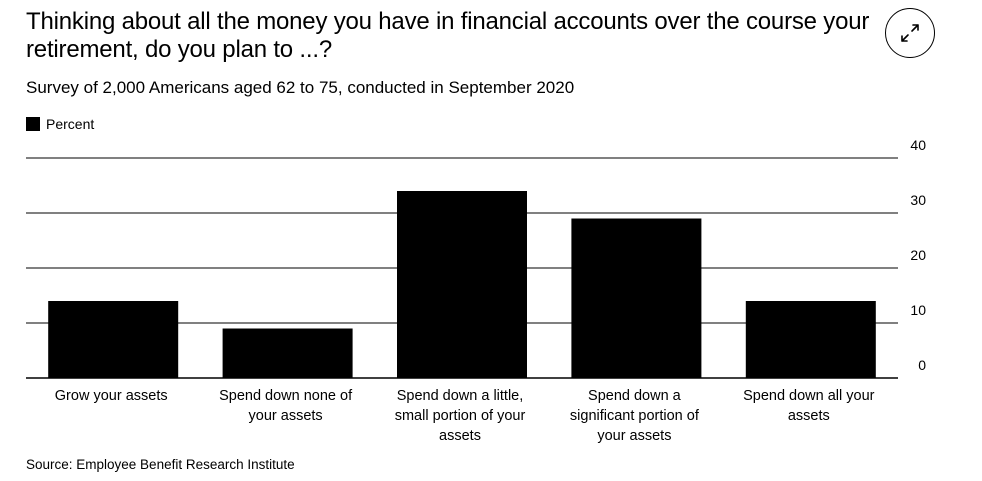 Image resolution: width=982 pixels, height=481 pixels. I want to click on category-label: Spend down none of, so click(286, 396).